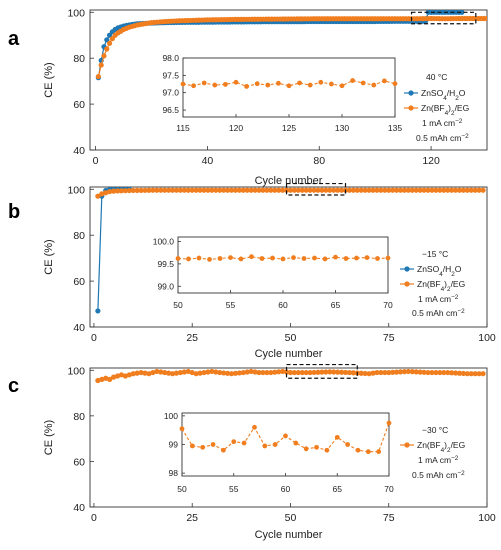 The height and width of the screenshot is (550, 501). What do you see at coordinates (282, 93) in the screenshot?
I see `inset-chart: 115 120 125 130 135 96.5 97.0 97.5 98.0` at bounding box center [282, 93].